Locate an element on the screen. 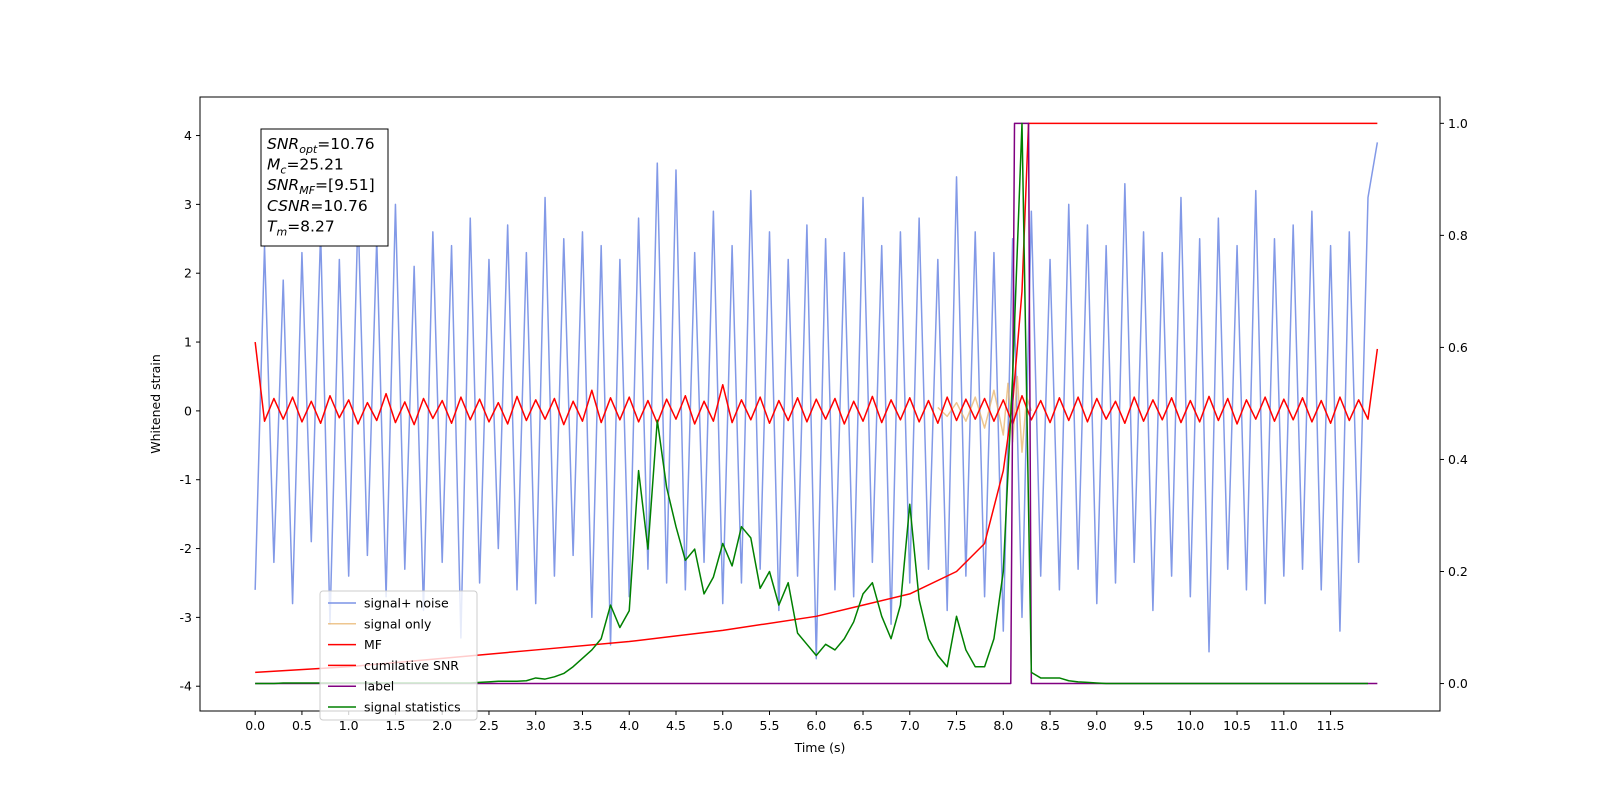 Image resolution: width=1600 pixels, height=804 pixels. x-tick-label: 5.5 is located at coordinates (770, 725).